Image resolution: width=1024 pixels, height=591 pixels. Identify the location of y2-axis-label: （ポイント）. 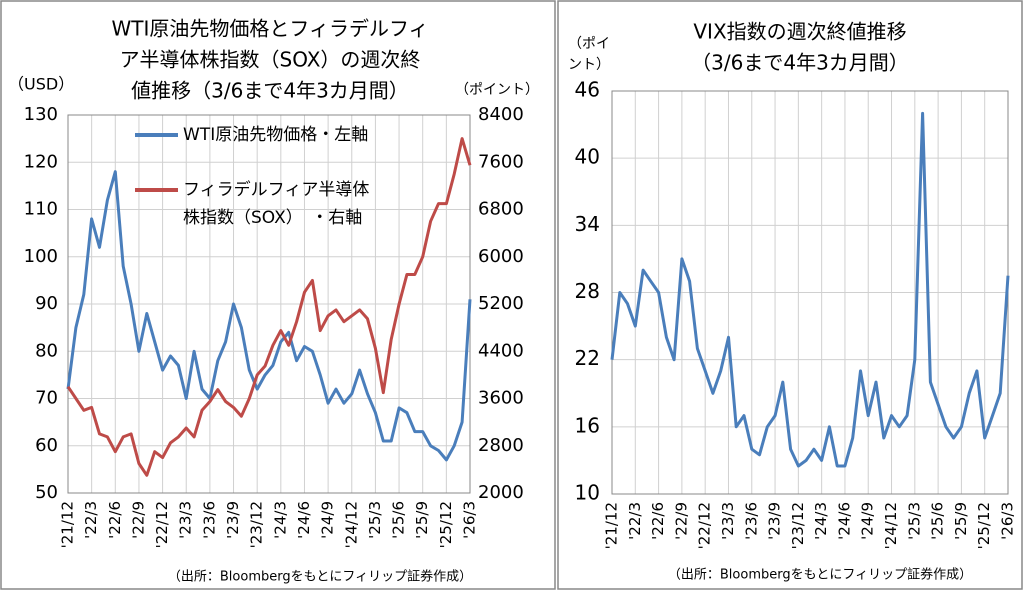
(497, 90).